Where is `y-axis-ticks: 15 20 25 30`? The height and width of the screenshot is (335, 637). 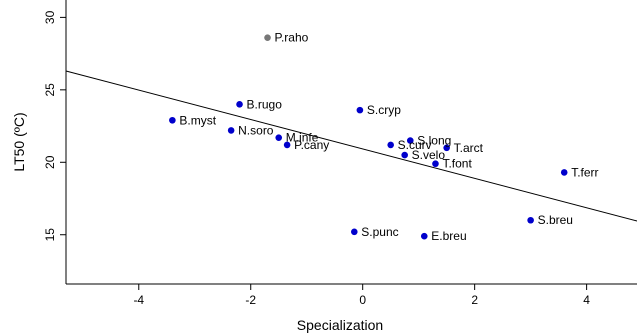
y-axis-ticks: 15 20 25 30 is located at coordinates (54, 125).